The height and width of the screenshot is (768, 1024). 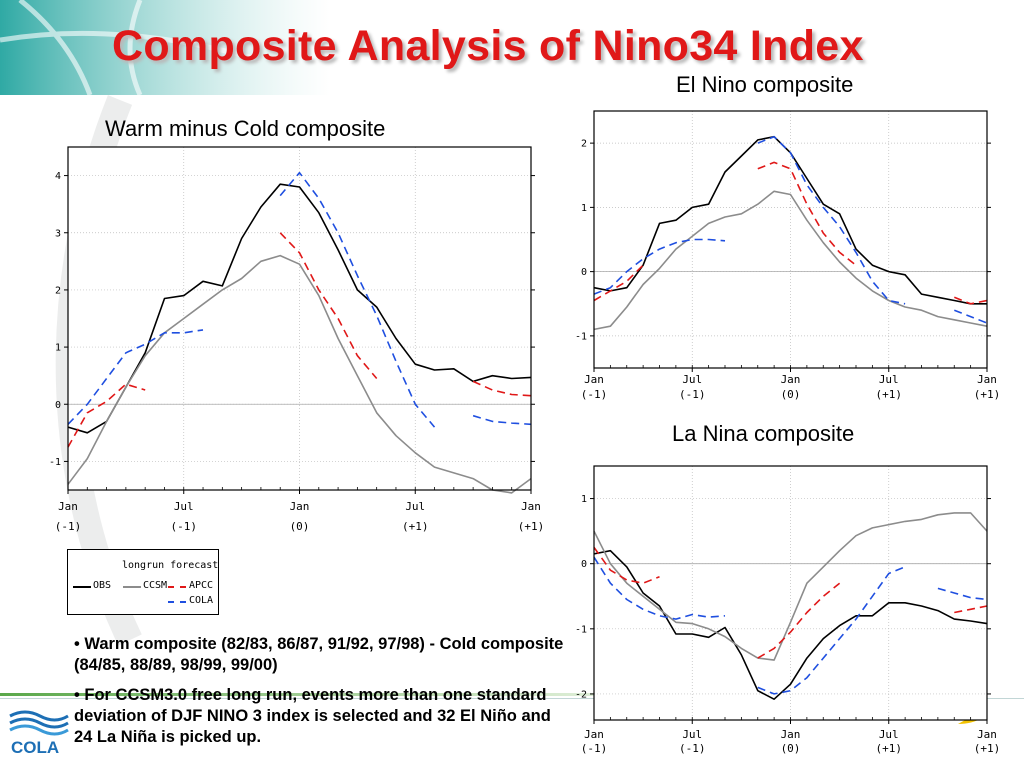 I want to click on legend-obs-swatch, so click(x=82, y=587).